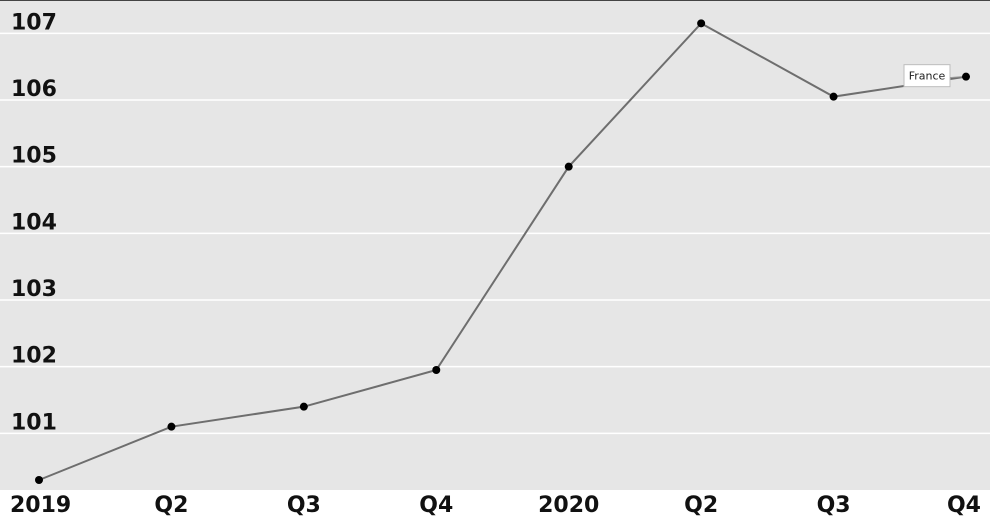  What do you see at coordinates (495, 505) in the screenshot?
I see `x-axis-tick-labels: 2019 Q2 Q3 Q4 2020 Q2 Q3 Q4` at bounding box center [495, 505].